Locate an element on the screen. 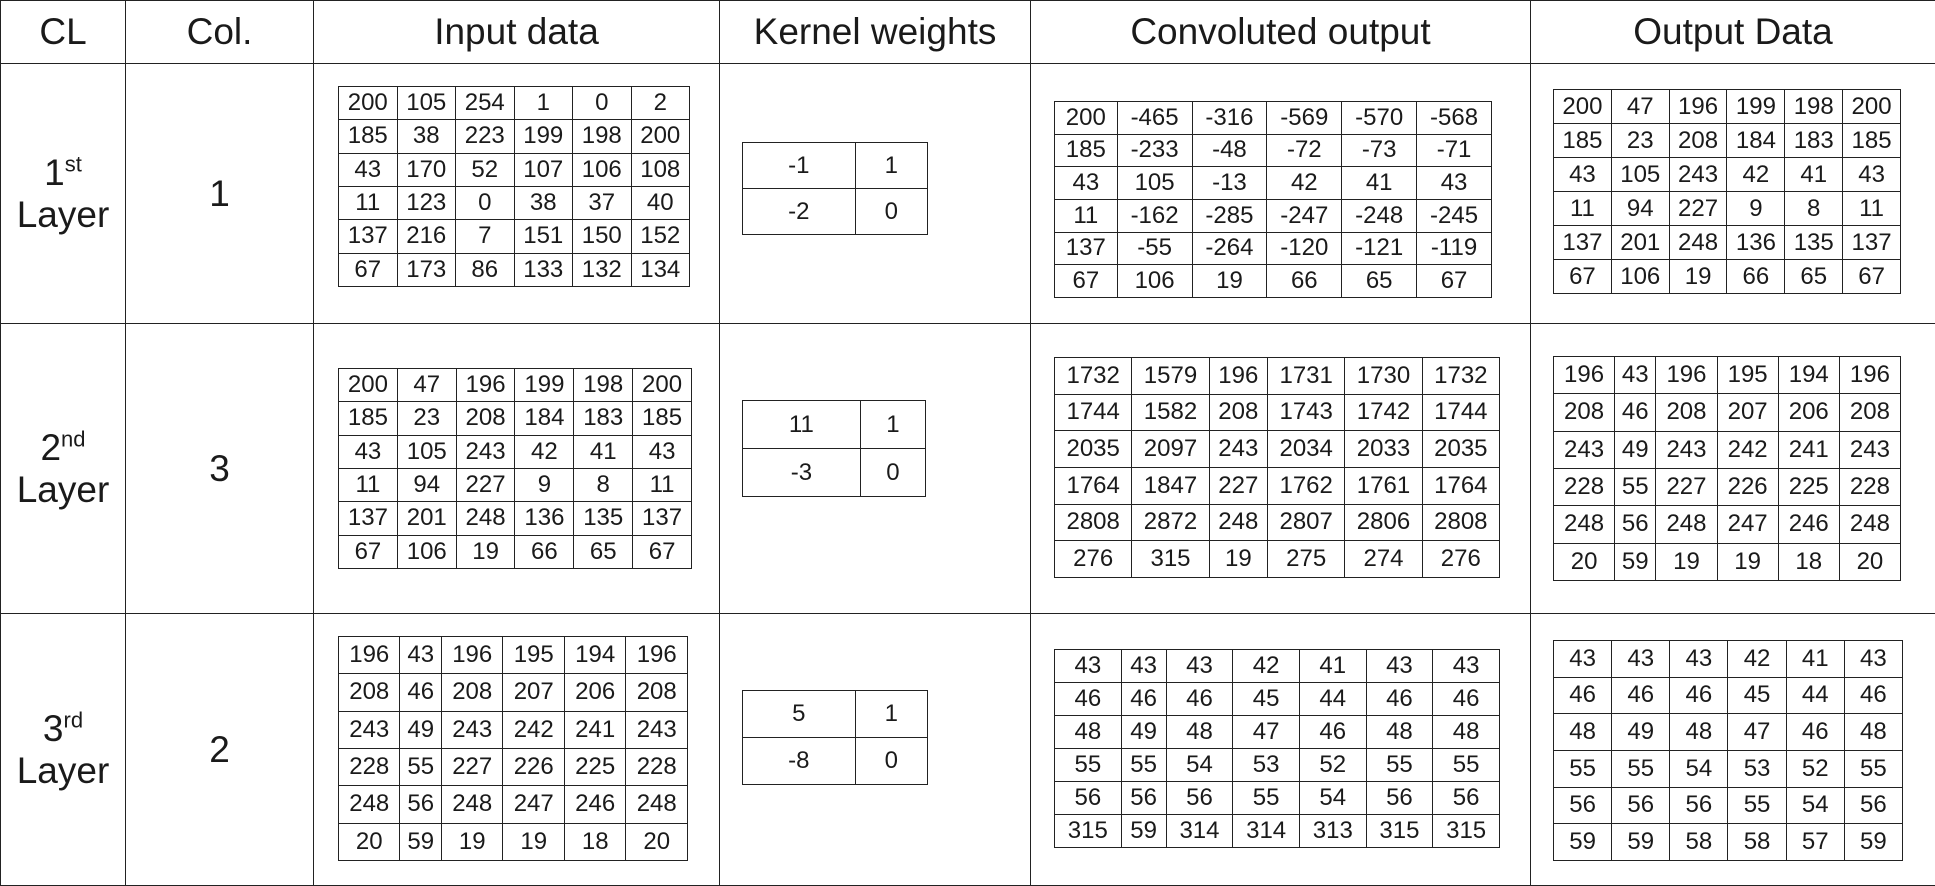 This screenshot has width=1935, height=886. matrix-cell: -119 is located at coordinates (1454, 248).